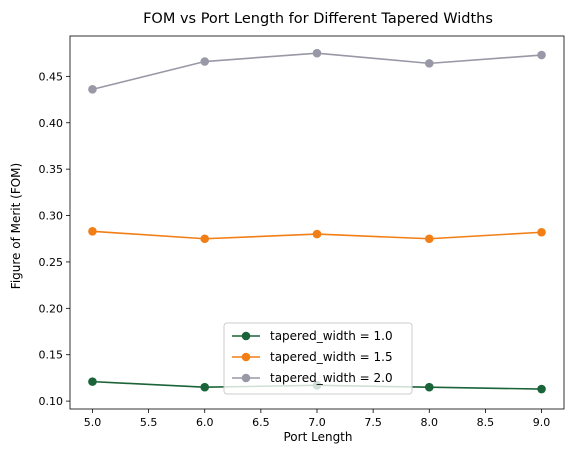  Describe the element at coordinates (93, 422) in the screenshot. I see `x-tick-label: 5.0` at that location.